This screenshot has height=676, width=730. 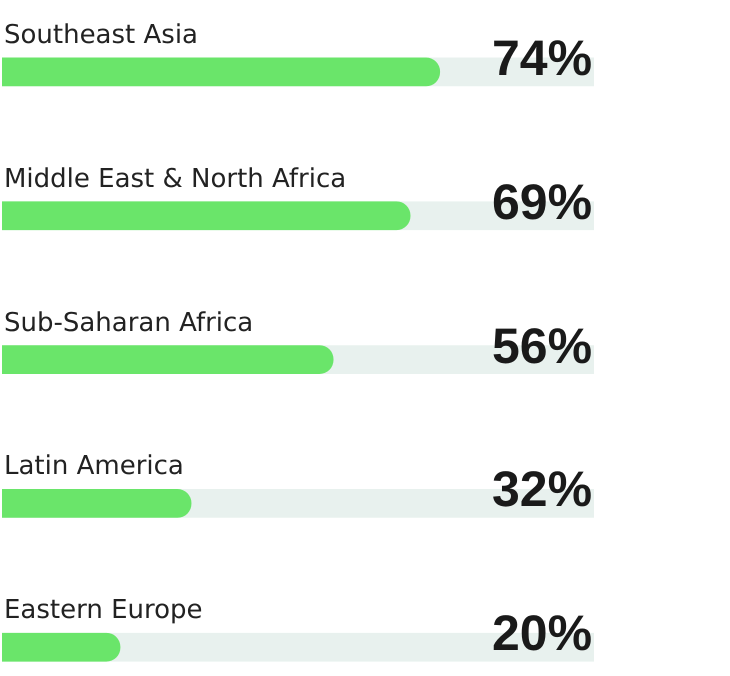 I want to click on data-label: 32%, so click(x=542, y=489).